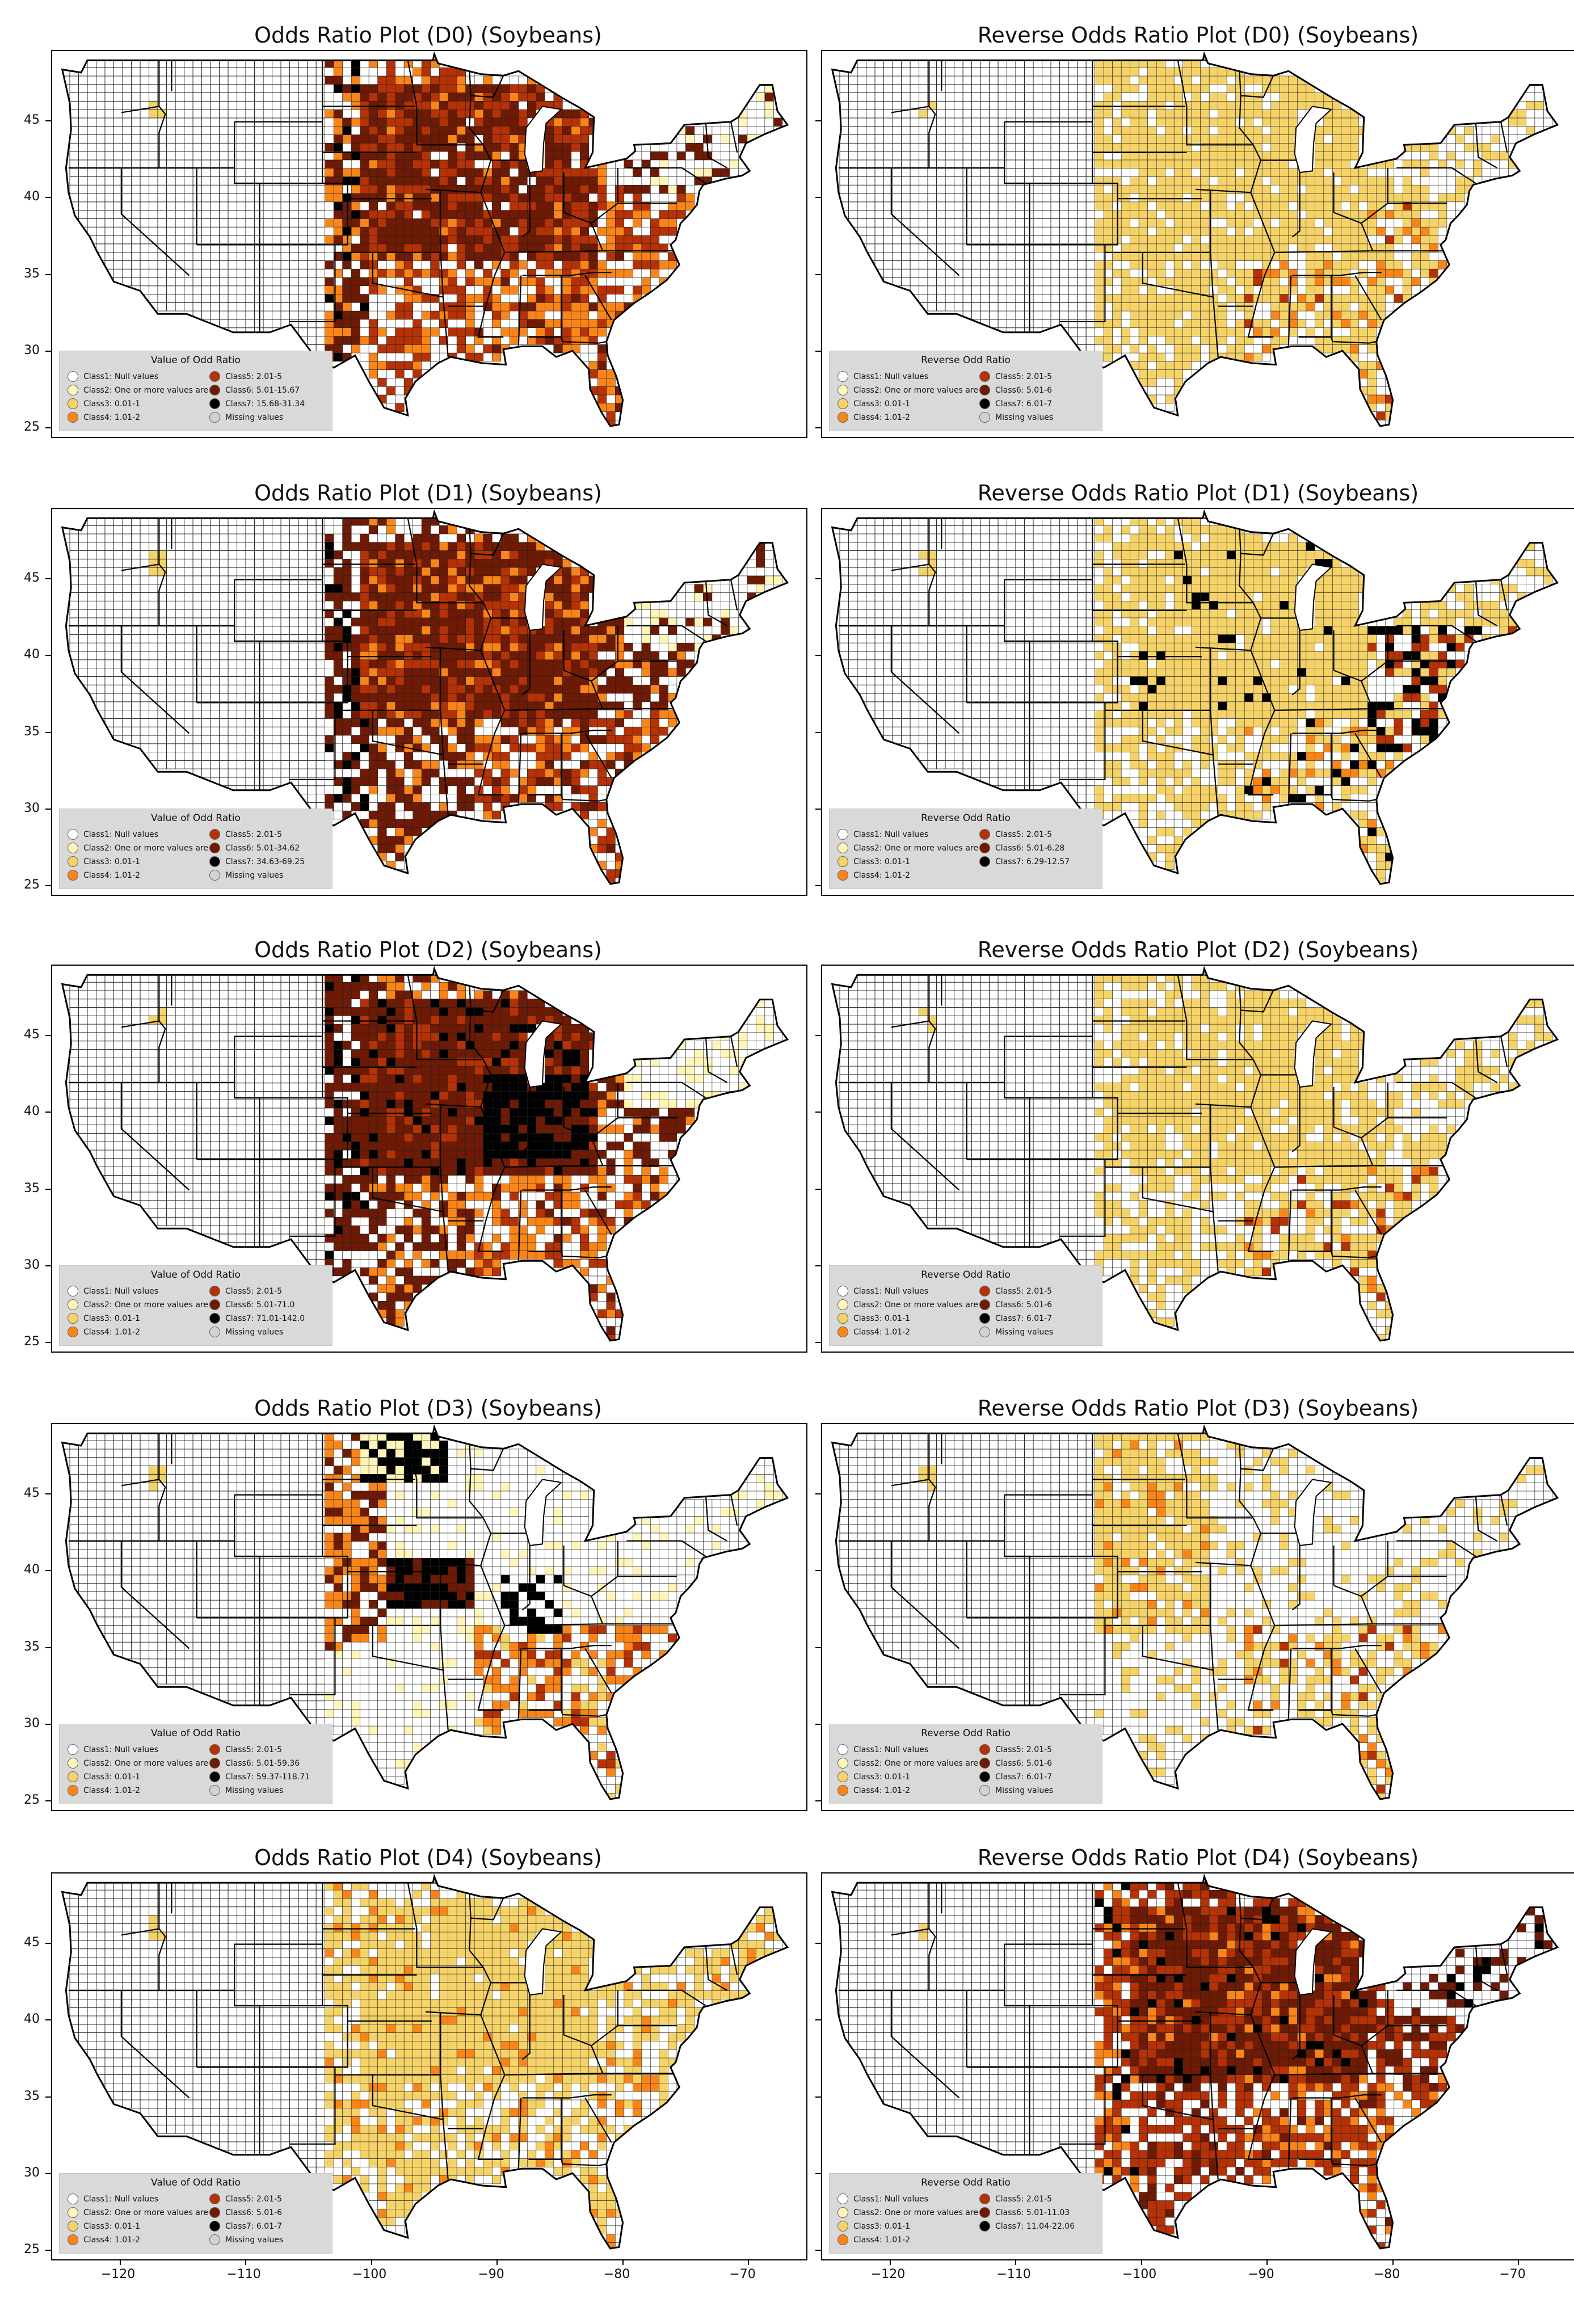  I want to click on panel-title: Odds Ratio Plot (D0) (Soybeans), so click(428, 35).